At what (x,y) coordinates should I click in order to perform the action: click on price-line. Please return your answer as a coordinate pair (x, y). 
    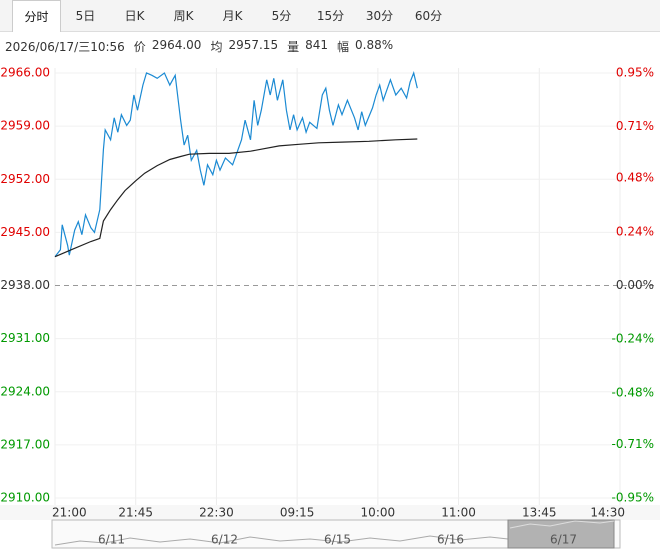
    Looking at the image, I should click on (236, 198).